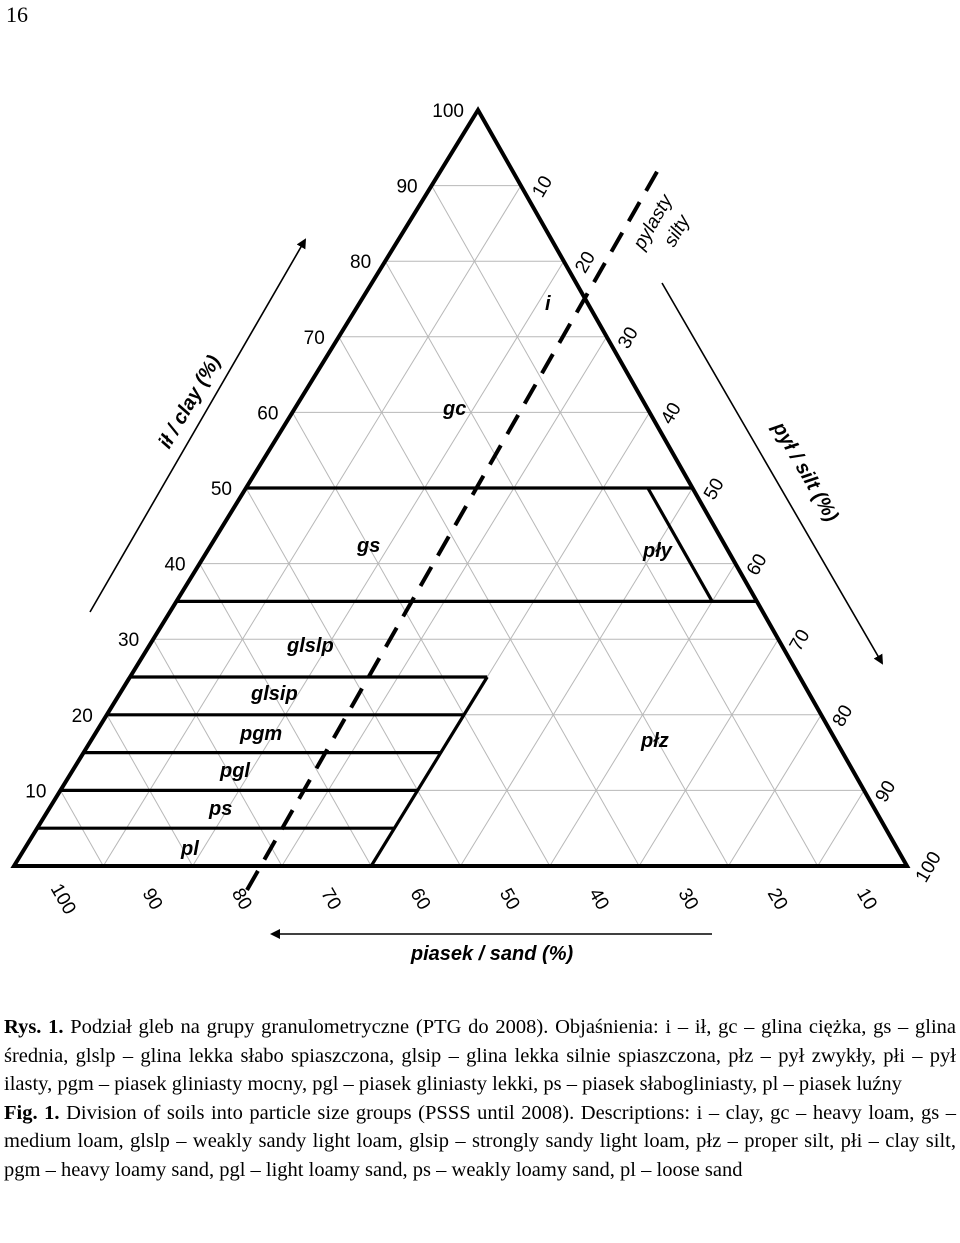 Image resolution: width=960 pixels, height=1243 pixels. What do you see at coordinates (671, 413) in the screenshot?
I see `silt-tick-label: 40` at bounding box center [671, 413].